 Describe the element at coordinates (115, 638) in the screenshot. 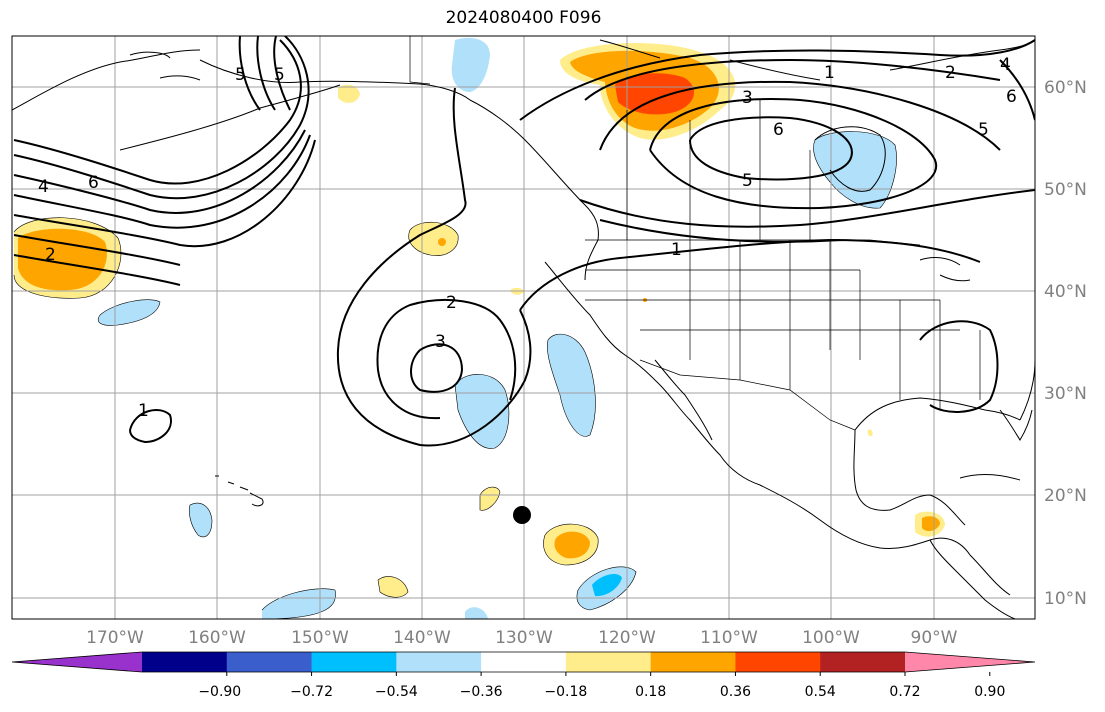

I see `lon-label: 170°W` at that location.